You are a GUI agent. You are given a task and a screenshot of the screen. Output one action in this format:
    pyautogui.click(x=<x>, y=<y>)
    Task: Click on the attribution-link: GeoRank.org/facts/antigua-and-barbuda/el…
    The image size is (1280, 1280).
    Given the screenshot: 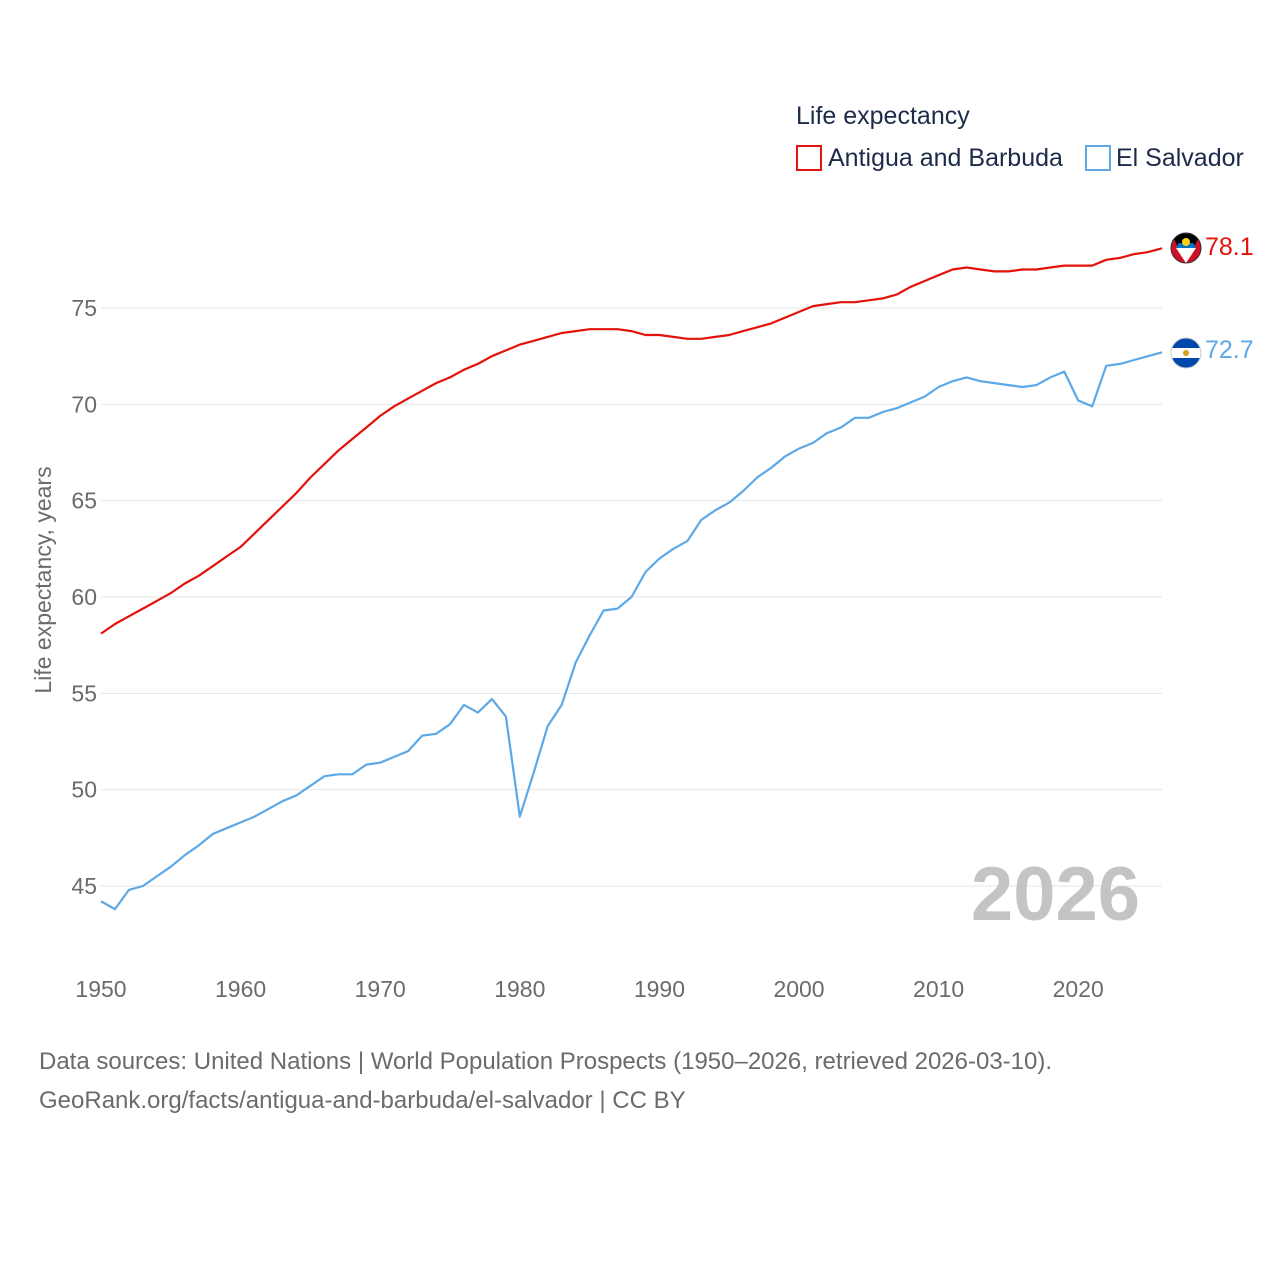 What is the action you would take?
    pyautogui.click(x=362, y=1100)
    